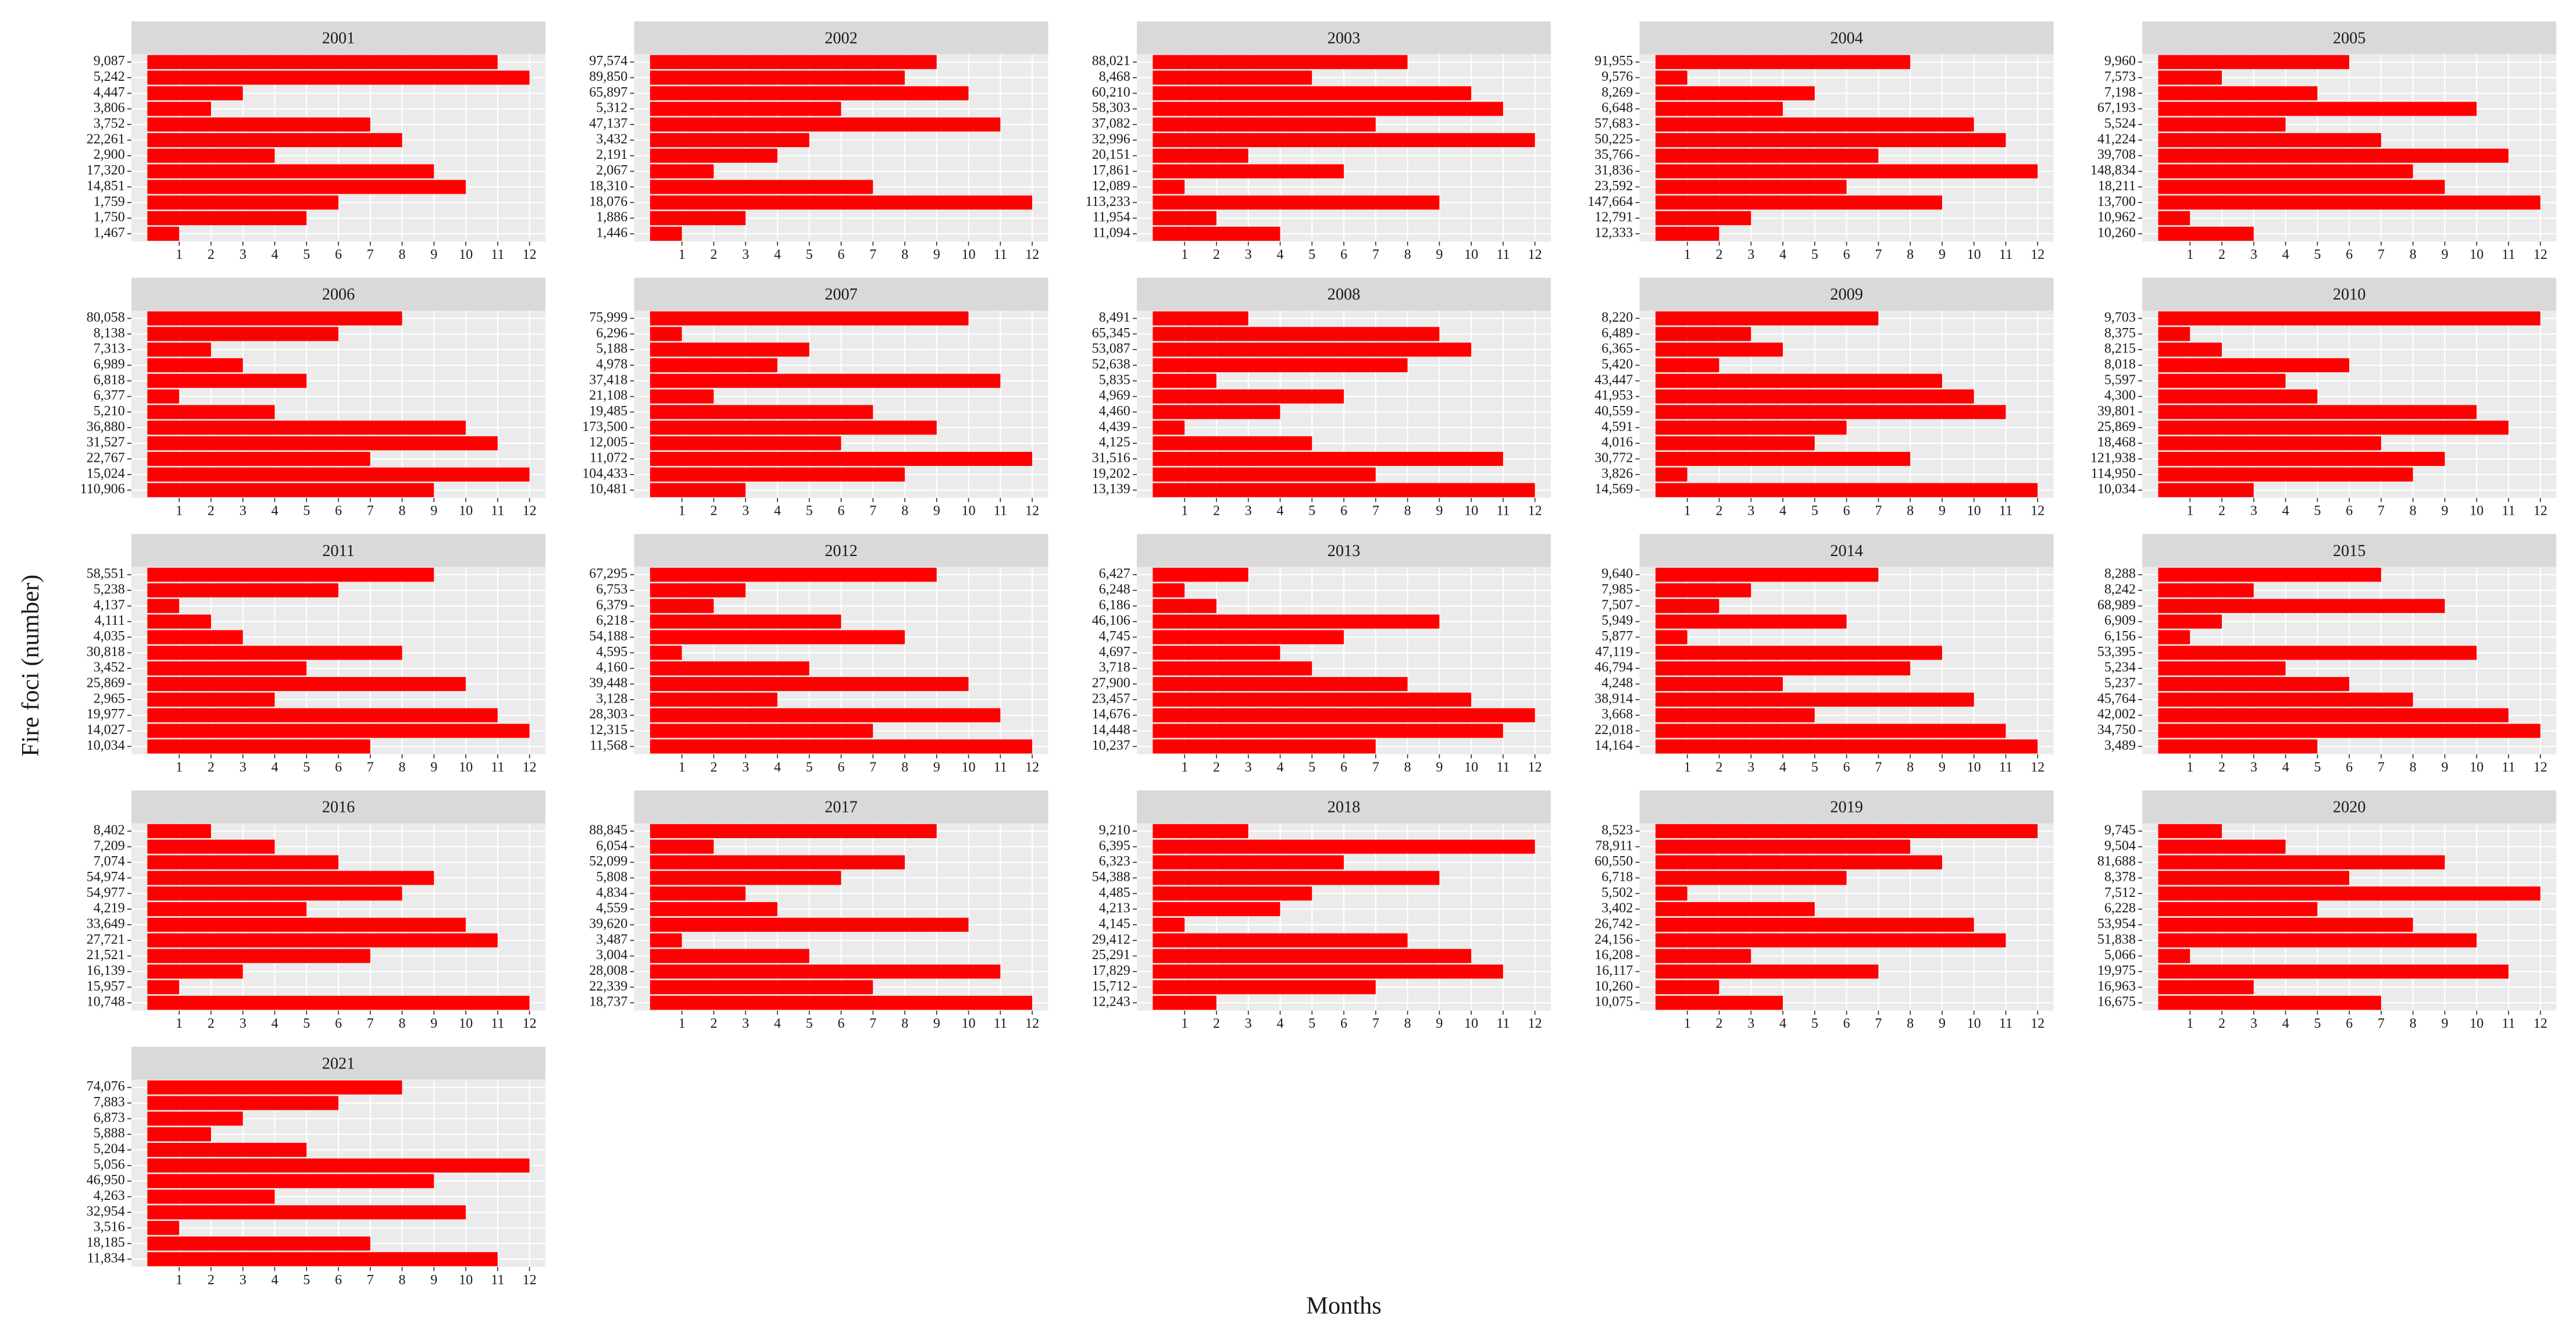  What do you see at coordinates (1614, 139) in the screenshot?
I see `y-tick-label: 50,225` at bounding box center [1614, 139].